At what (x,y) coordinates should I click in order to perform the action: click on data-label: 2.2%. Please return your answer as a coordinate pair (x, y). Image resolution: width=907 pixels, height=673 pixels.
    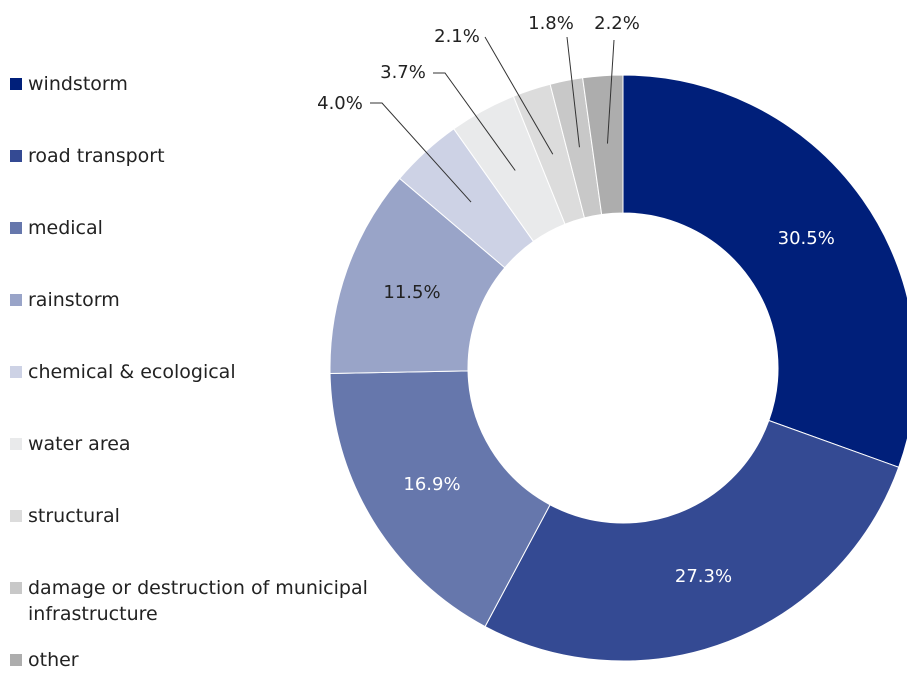
    Looking at the image, I should click on (617, 23).